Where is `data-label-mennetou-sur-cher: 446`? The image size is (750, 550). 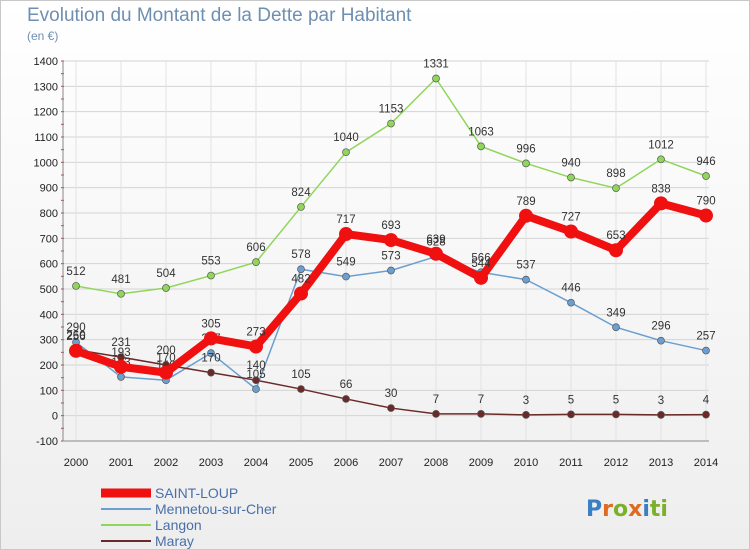
data-label-mennetou-sur-cher: 446 is located at coordinates (570, 289).